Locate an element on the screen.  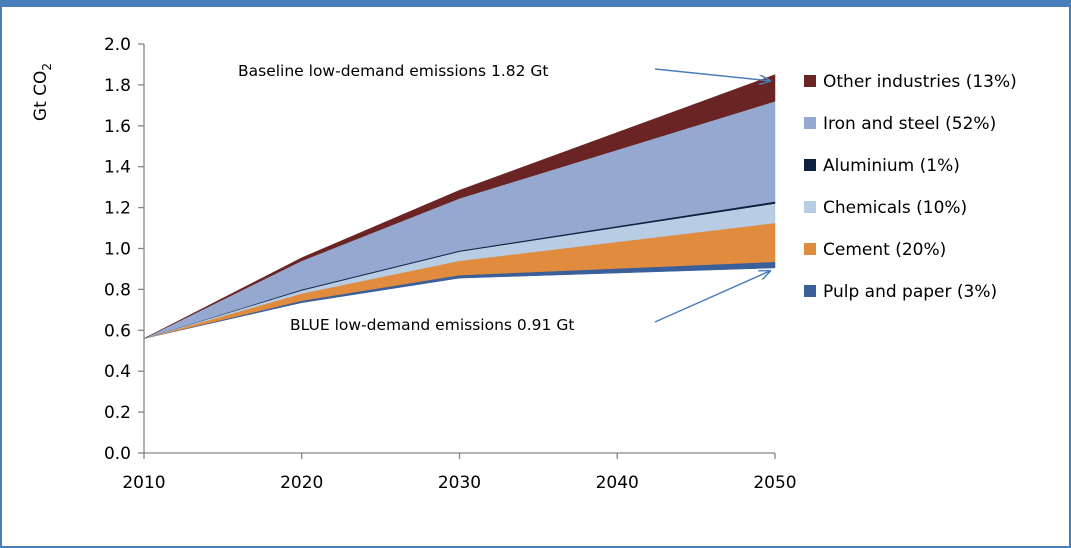
y-tick-label: 0.2 is located at coordinates (117, 413).